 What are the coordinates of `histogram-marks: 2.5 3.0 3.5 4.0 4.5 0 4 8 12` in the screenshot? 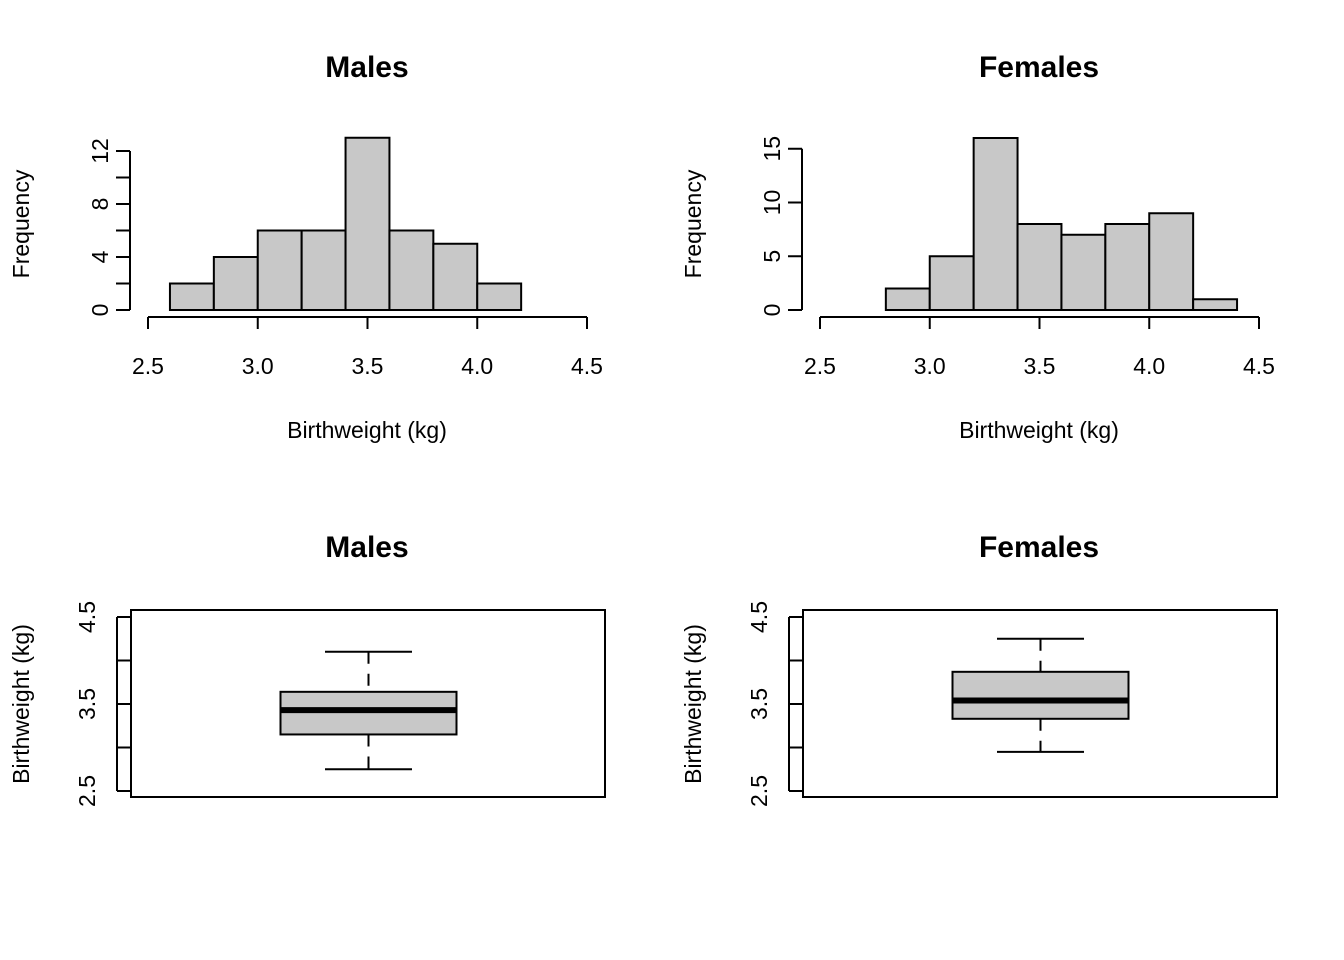 It's located at (345, 257).